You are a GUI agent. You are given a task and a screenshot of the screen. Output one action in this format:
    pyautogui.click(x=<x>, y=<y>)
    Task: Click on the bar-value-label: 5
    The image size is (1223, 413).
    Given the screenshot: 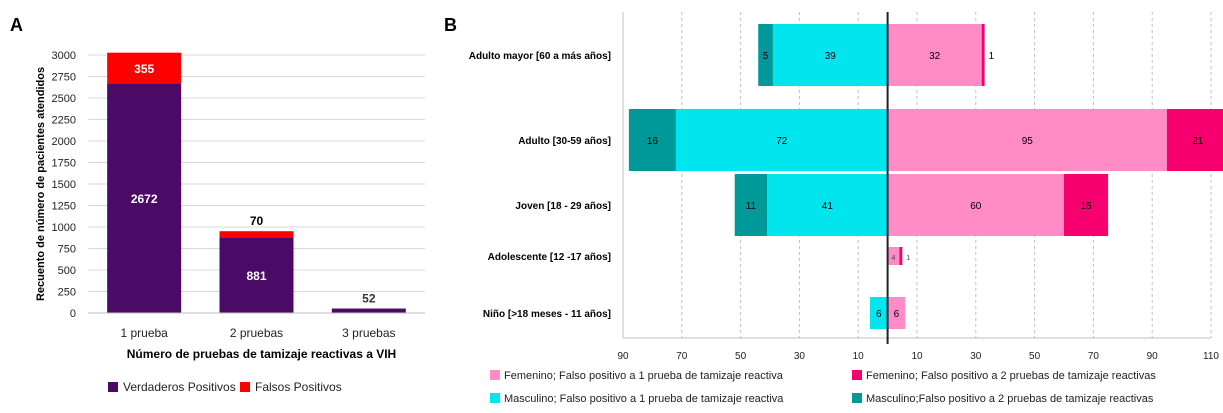 What is the action you would take?
    pyautogui.click(x=766, y=56)
    